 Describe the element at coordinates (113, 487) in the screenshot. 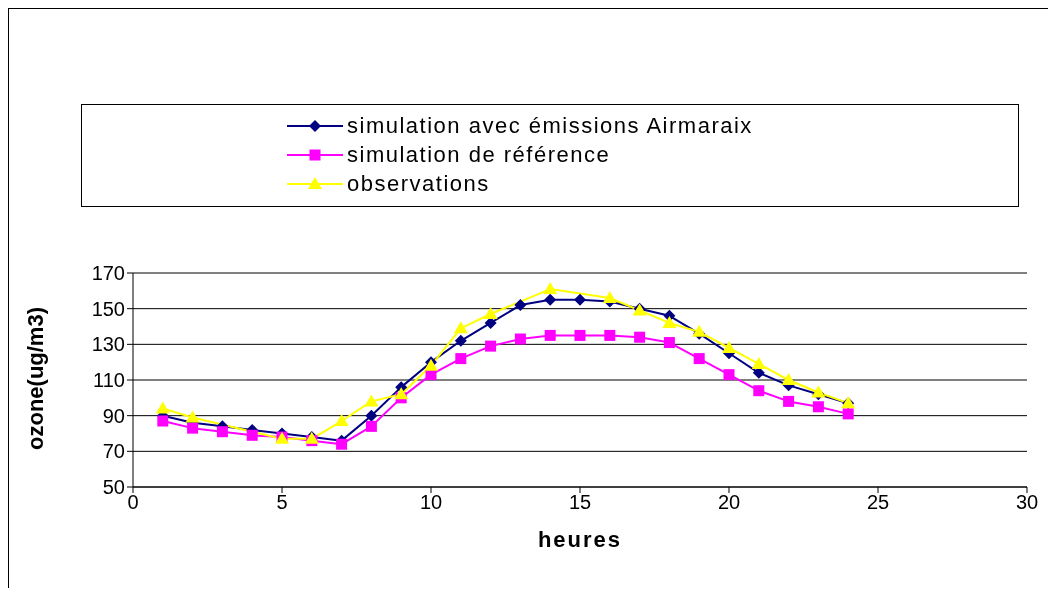

I see `y-tick-label: 50` at that location.